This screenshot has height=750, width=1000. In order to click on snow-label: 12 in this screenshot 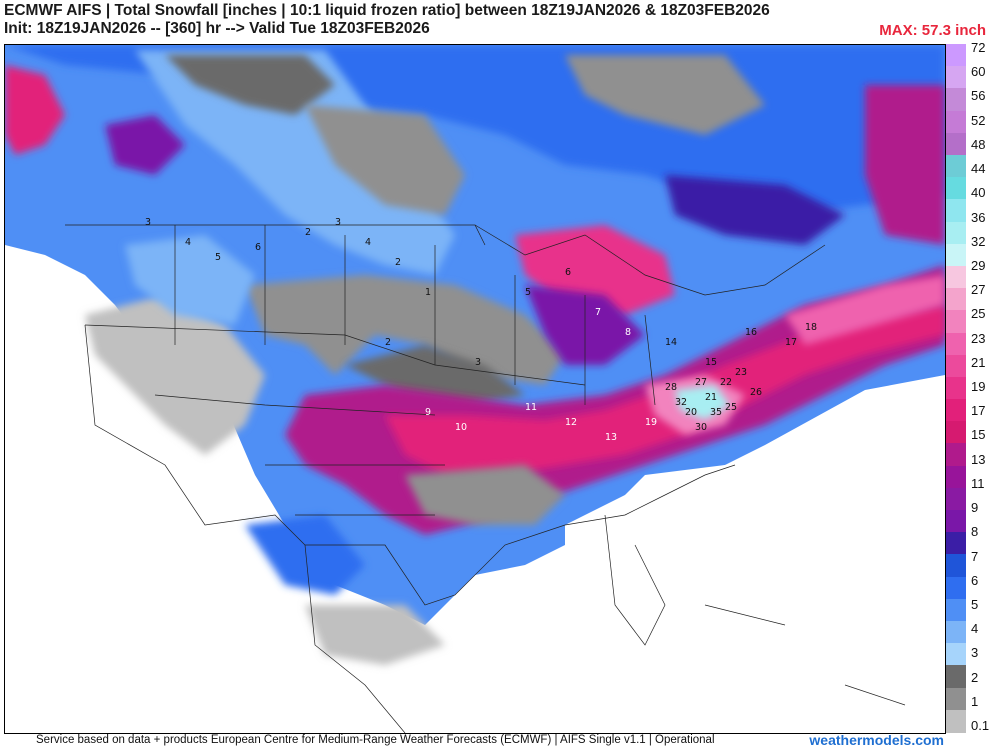, I will do `click(571, 422)`.